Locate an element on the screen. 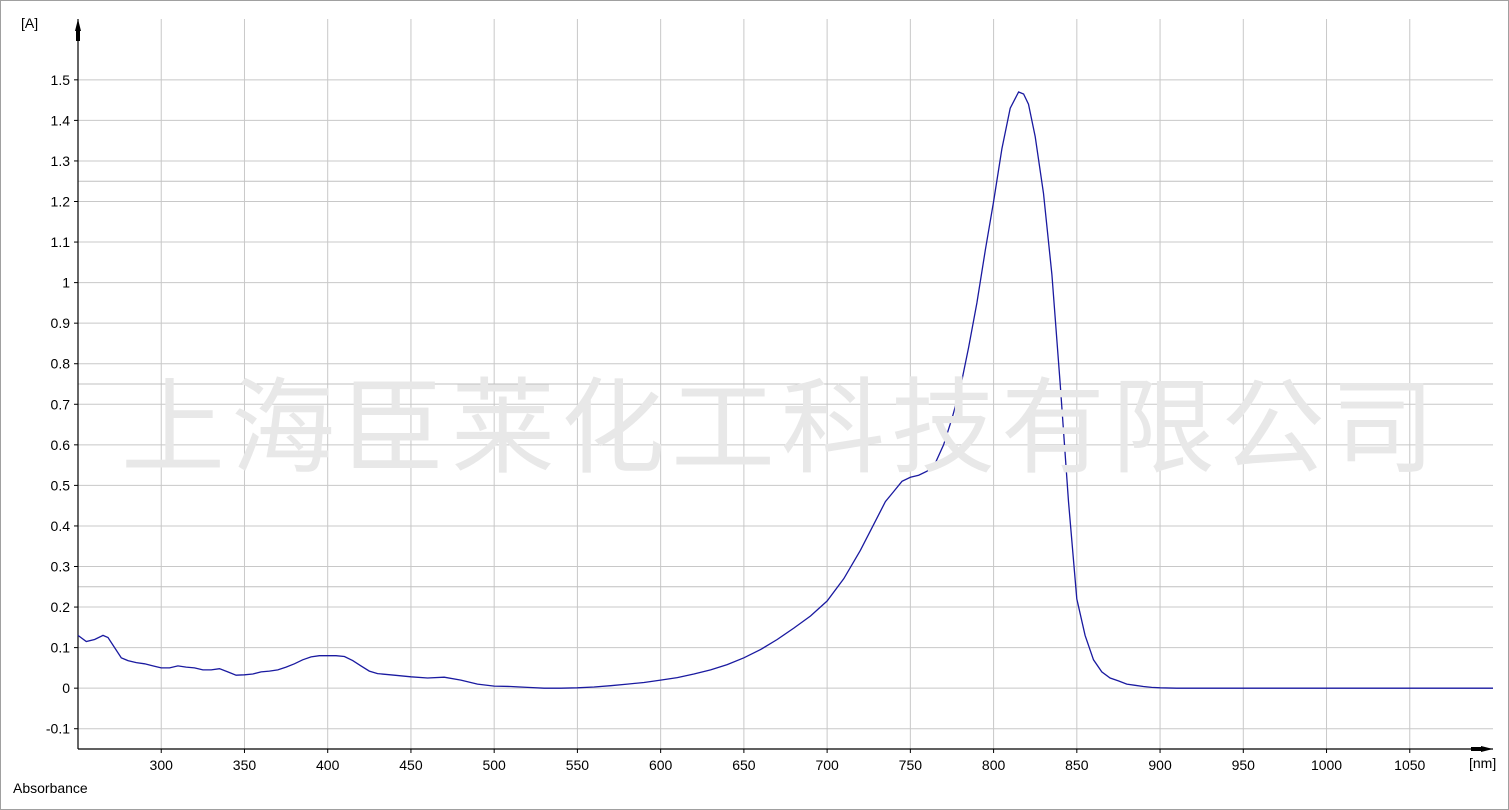 Image resolution: width=1509 pixels, height=810 pixels. y-tick-label: 0.2 is located at coordinates (61, 607).